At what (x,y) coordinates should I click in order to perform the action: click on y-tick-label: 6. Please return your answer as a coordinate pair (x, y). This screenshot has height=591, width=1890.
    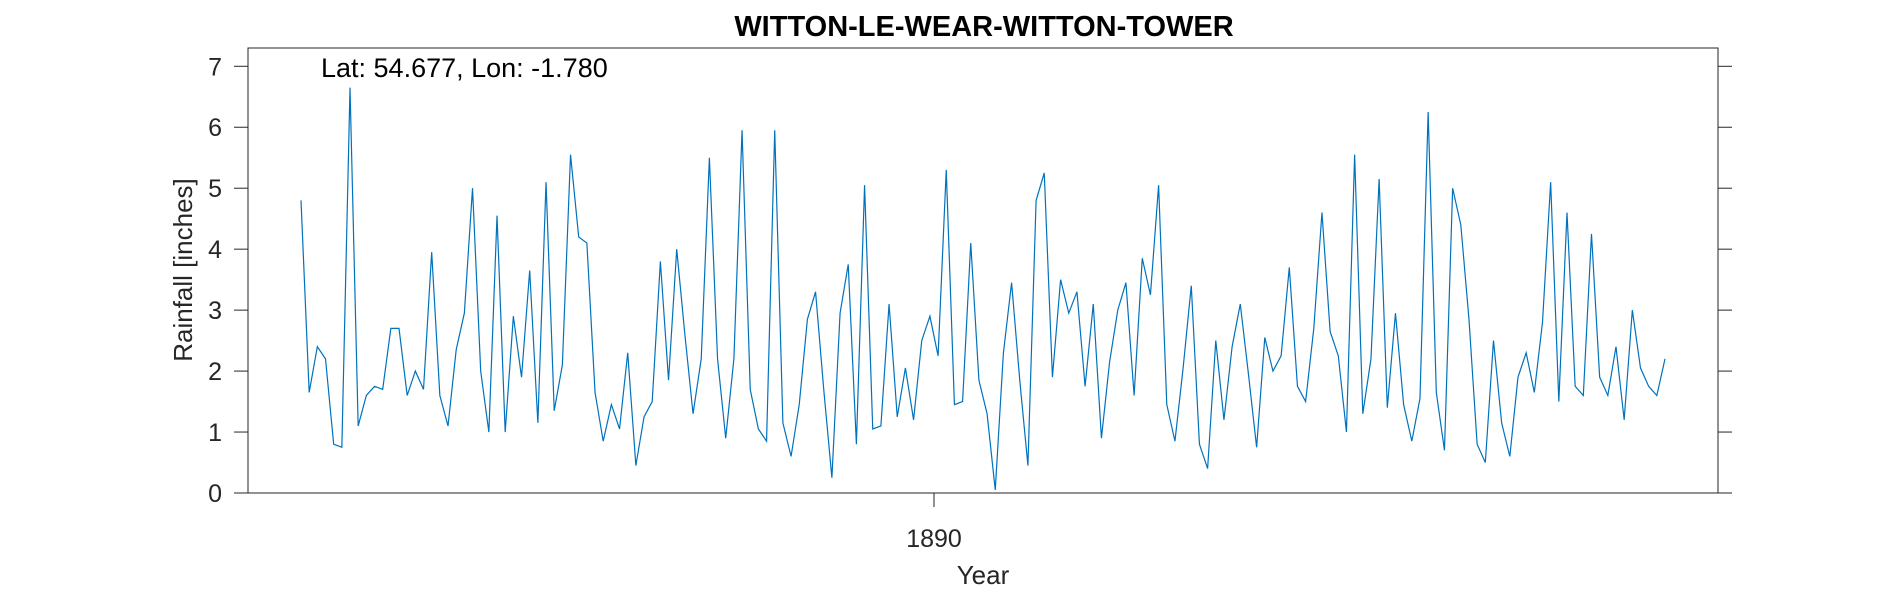
    Looking at the image, I should click on (215, 128).